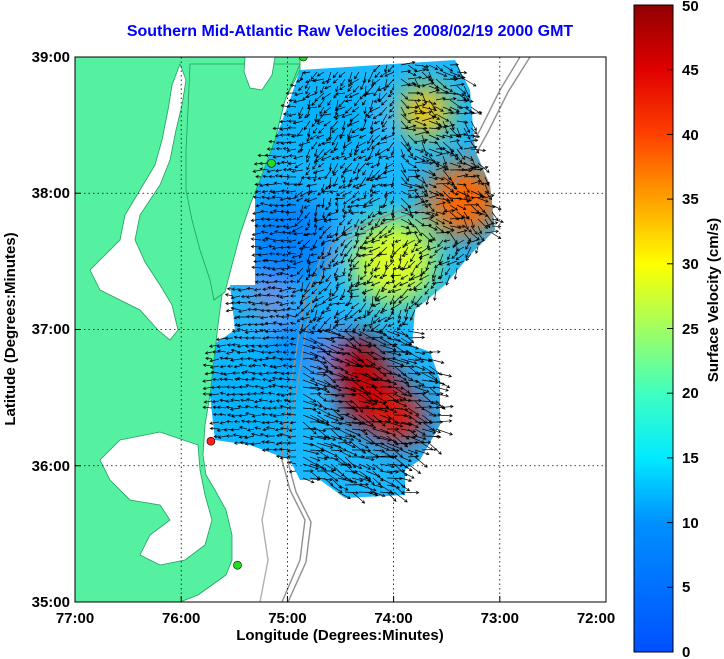 The height and width of the screenshot is (659, 724). I want to click on x-tick-label: 76:00, so click(181, 618).